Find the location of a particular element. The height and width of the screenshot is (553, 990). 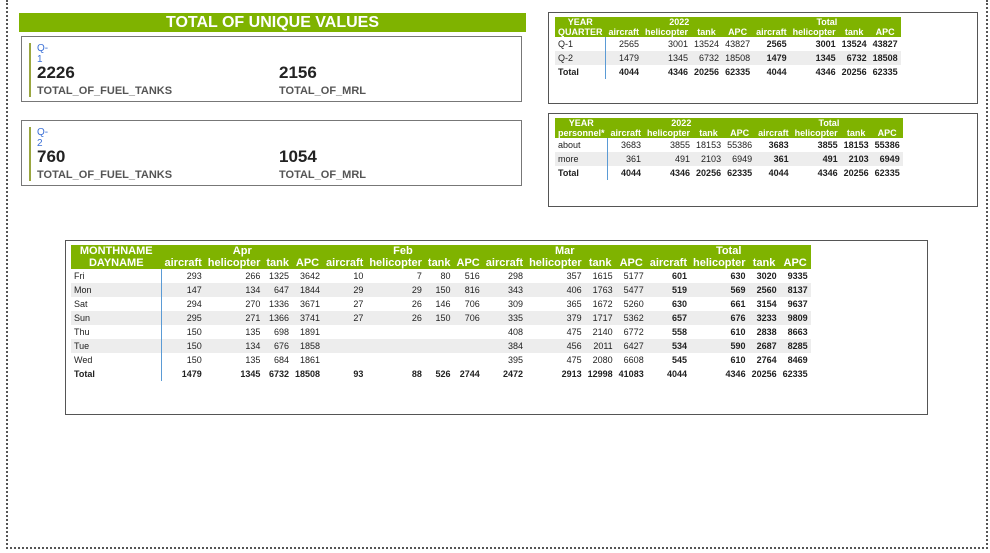

table-cell: 2565 is located at coordinates (776, 44).